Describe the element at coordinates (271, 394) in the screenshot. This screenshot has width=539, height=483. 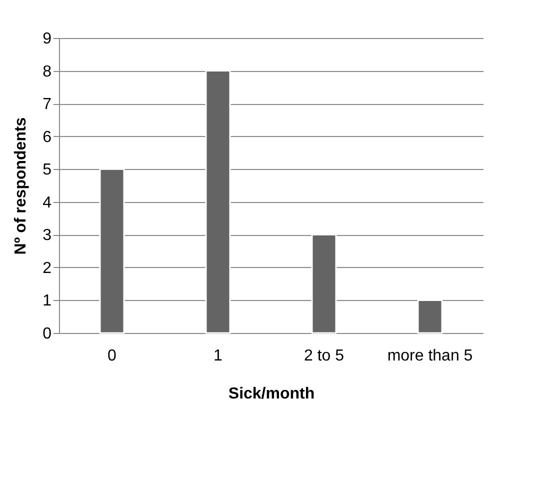
I see `x-axis-title: Sick/month` at that location.